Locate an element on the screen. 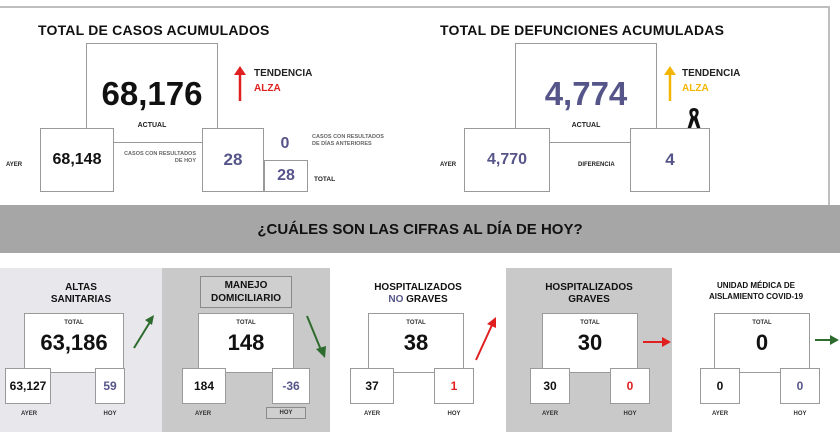 The image size is (840, 440). panel-ayer-value: 63,127 is located at coordinates (28, 386).